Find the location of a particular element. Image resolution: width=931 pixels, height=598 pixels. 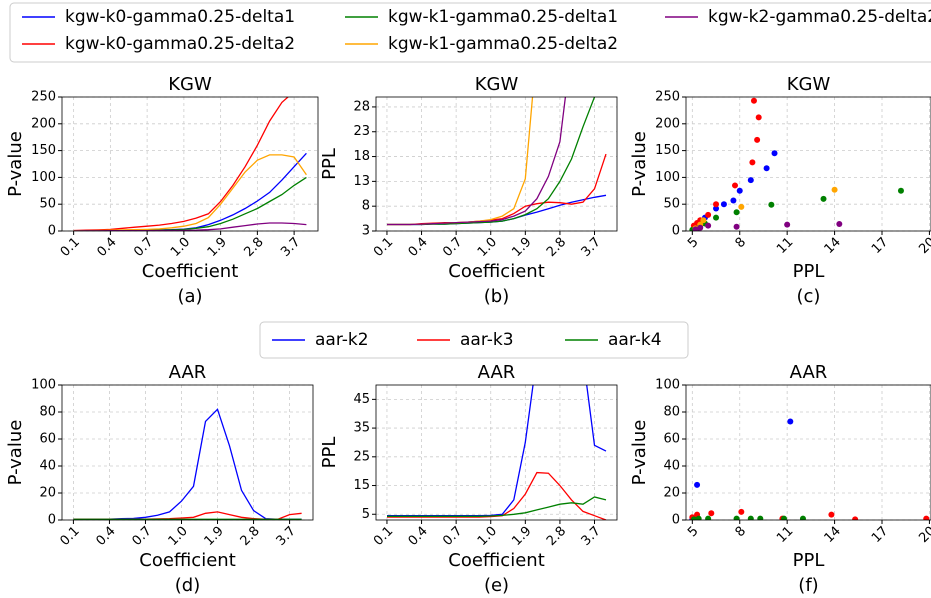

y-tick-label: 3 is located at coordinates (366, 231).